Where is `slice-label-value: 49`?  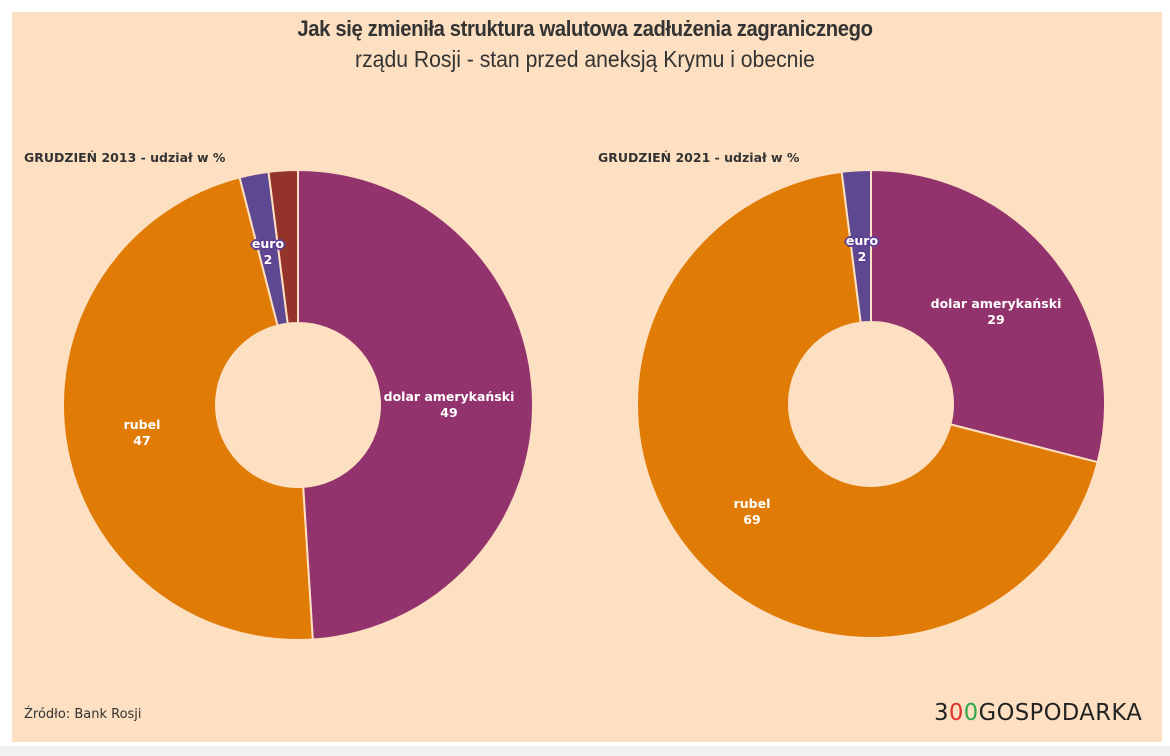 slice-label-value: 49 is located at coordinates (449, 412).